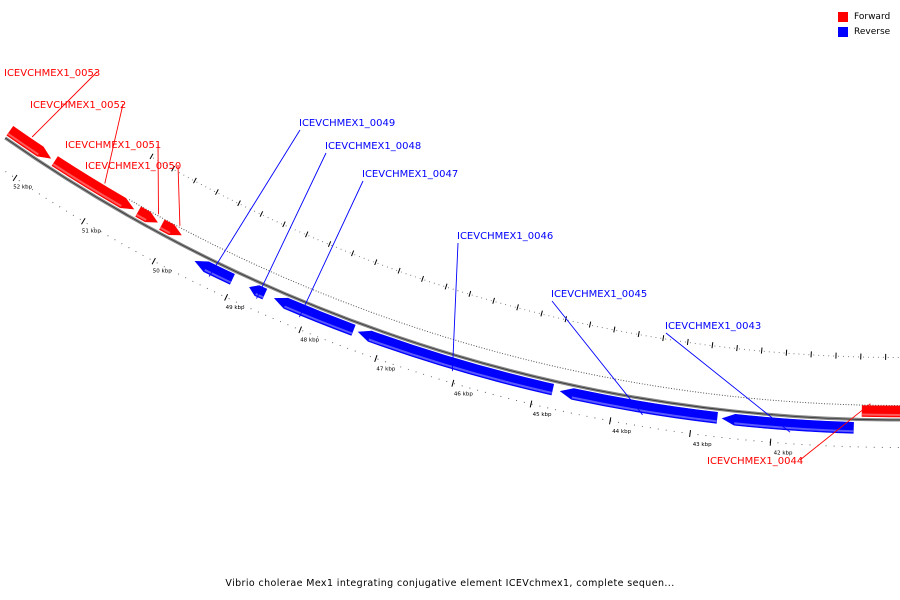  What do you see at coordinates (385, 369) in the screenshot?
I see `kbp-tick-label: 47 kbp` at bounding box center [385, 369].